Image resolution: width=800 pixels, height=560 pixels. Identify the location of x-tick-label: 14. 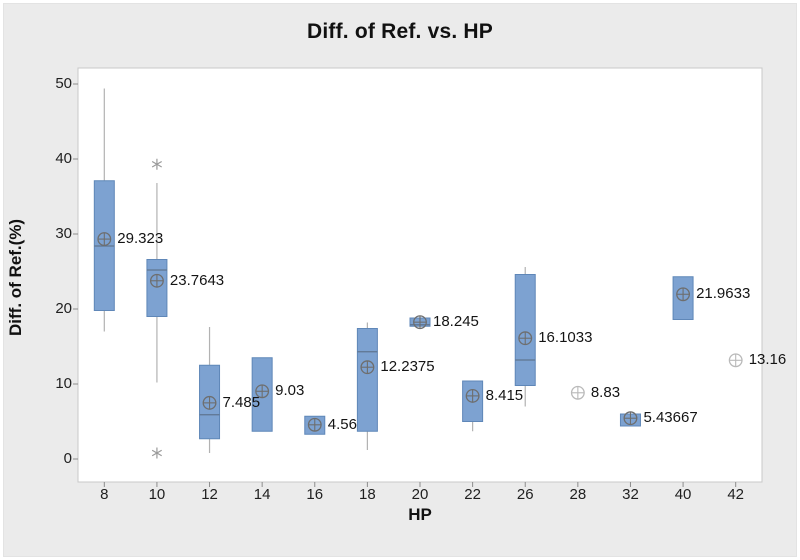
(262, 494).